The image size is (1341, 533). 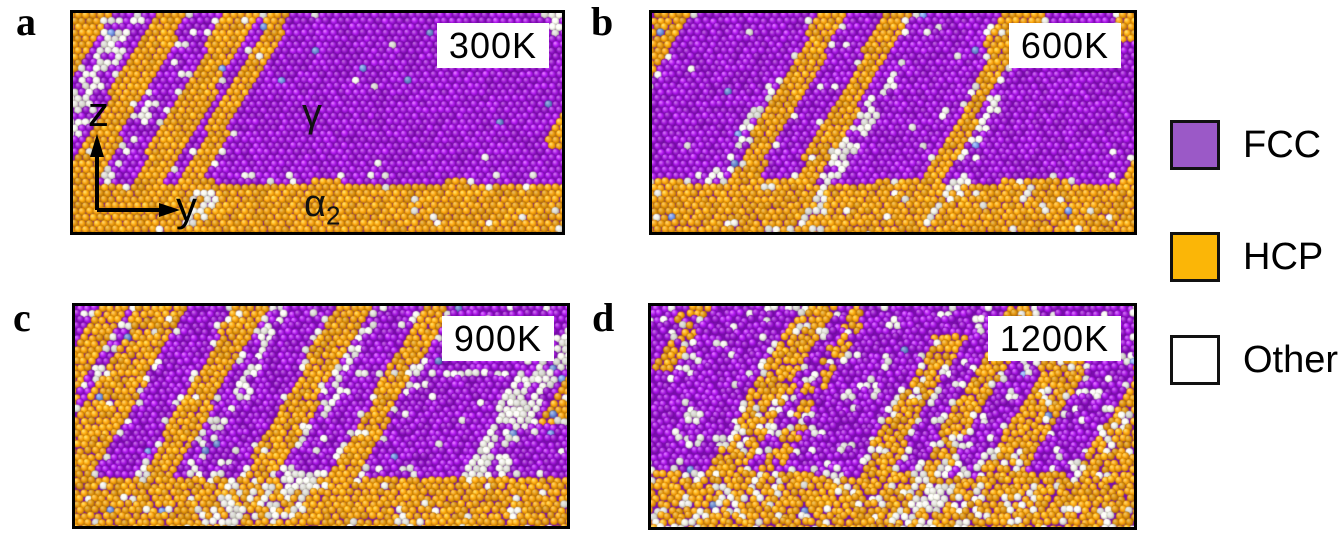 What do you see at coordinates (333, 215) in the screenshot?
I see `alpha-subscript: 2` at bounding box center [333, 215].